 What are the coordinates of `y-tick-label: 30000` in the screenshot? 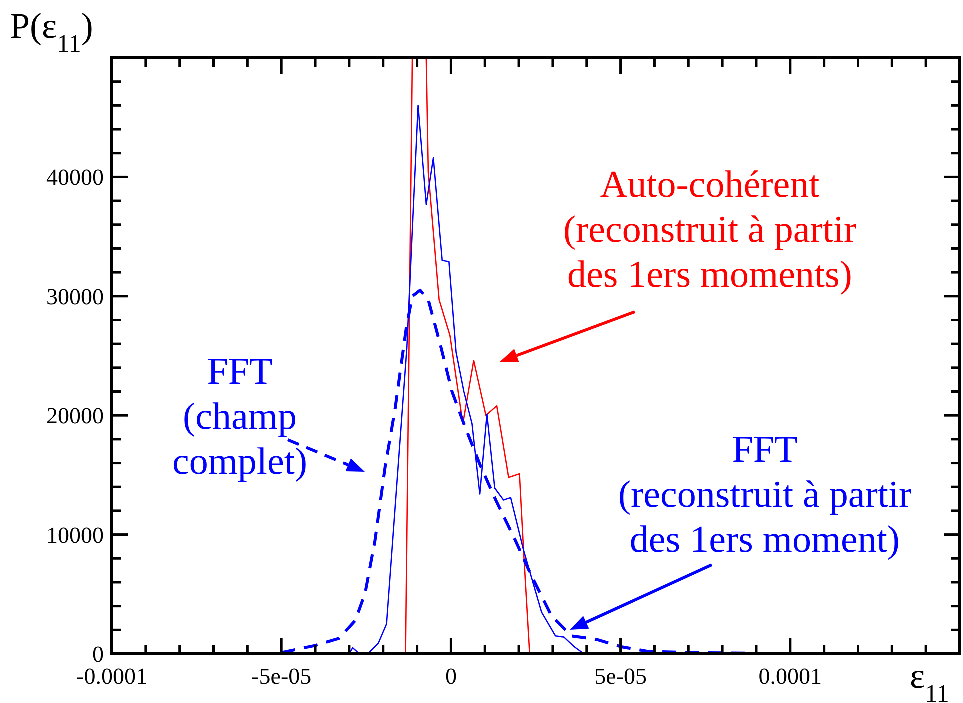 It's located at (75, 297).